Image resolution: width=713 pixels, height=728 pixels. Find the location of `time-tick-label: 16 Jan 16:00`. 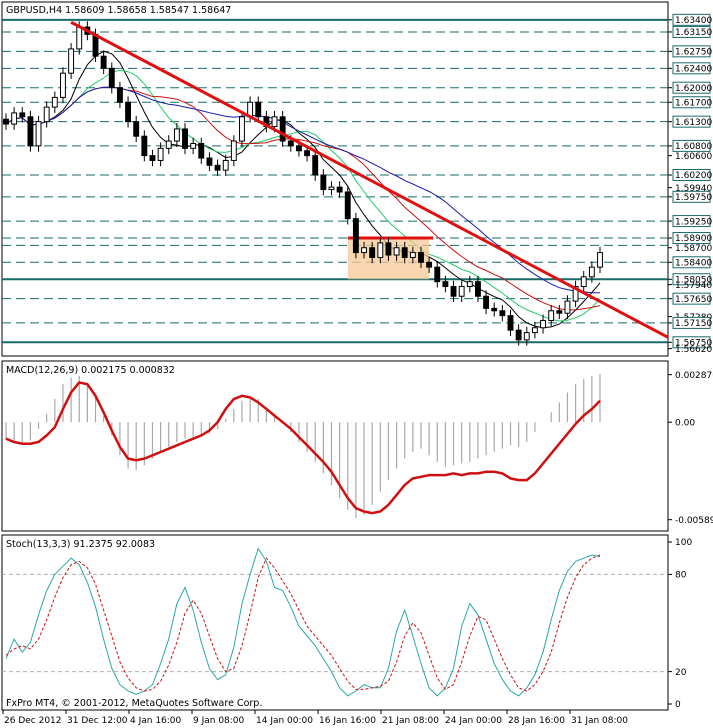

time-tick-label: 16 Jan 16:00 is located at coordinates (347, 721).